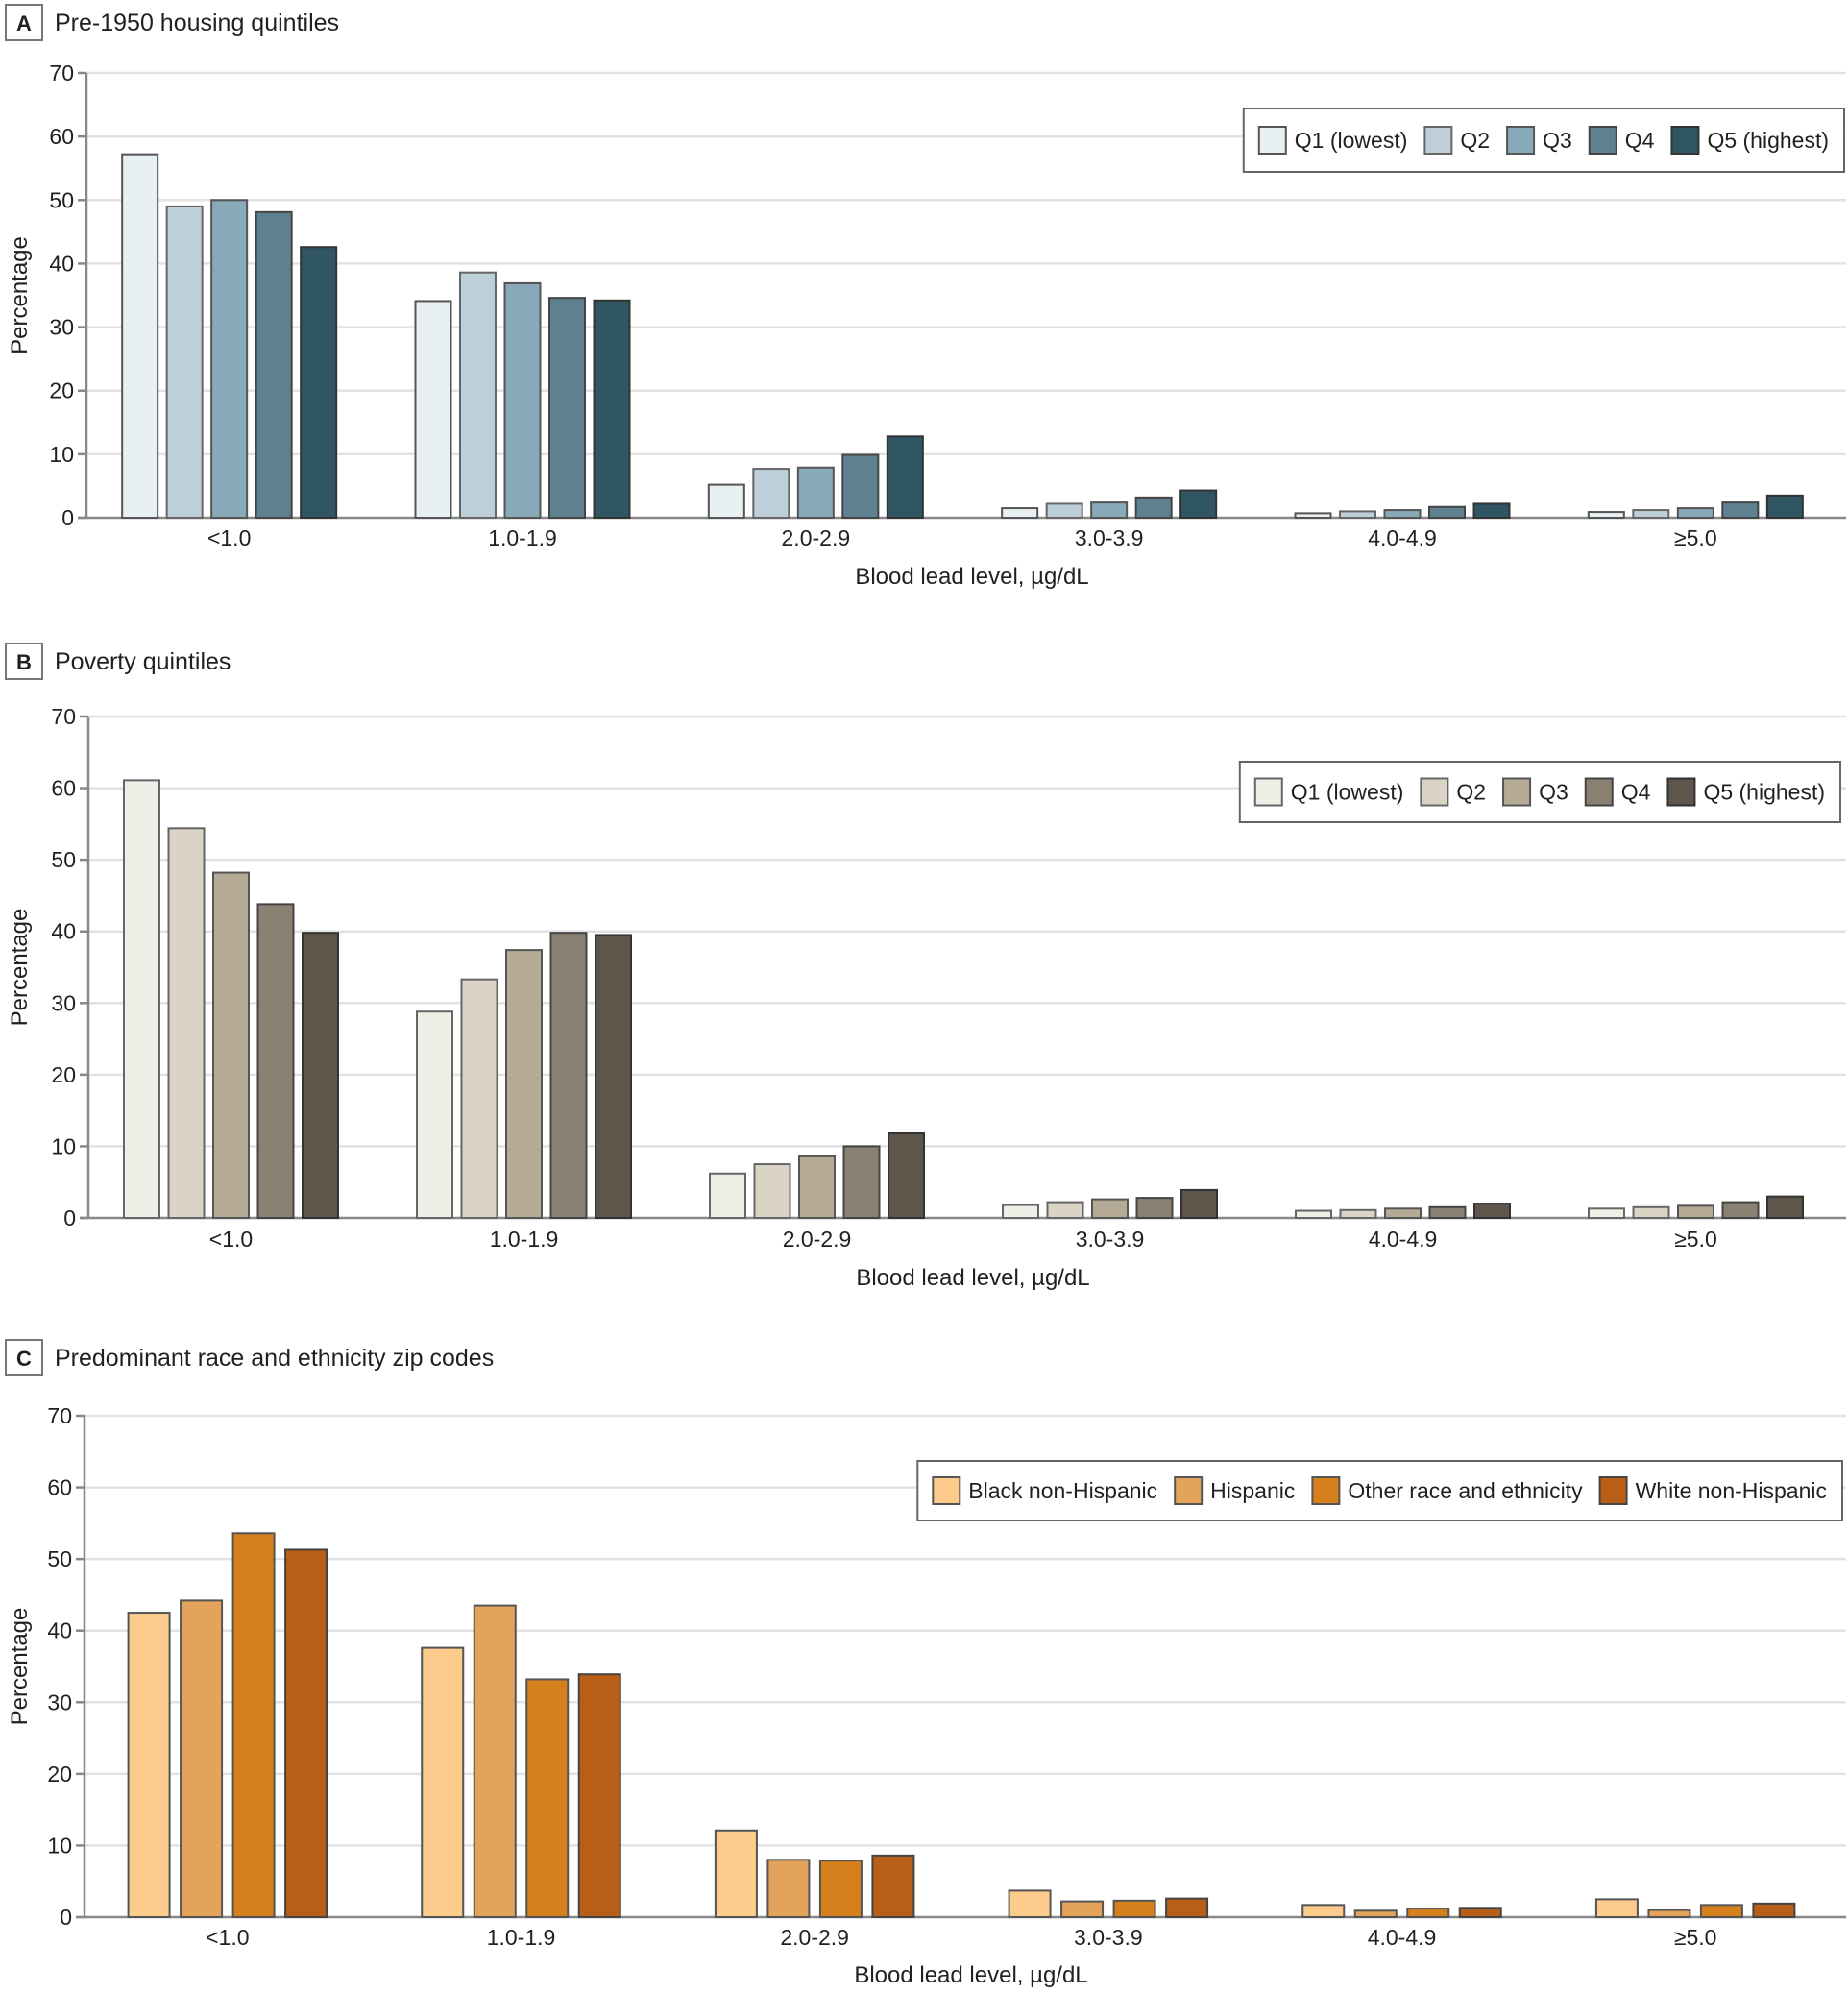  What do you see at coordinates (59, 1415) in the screenshot?
I see `y-tick-label: 70` at bounding box center [59, 1415].